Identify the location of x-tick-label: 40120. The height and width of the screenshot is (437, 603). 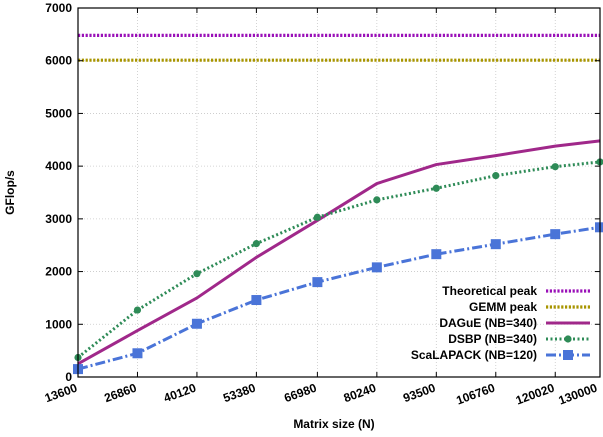
(180, 393).